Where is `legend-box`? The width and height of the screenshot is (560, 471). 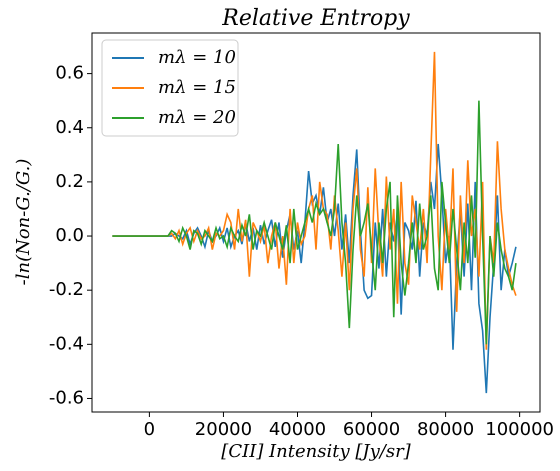
legend-box is located at coordinates (170, 88).